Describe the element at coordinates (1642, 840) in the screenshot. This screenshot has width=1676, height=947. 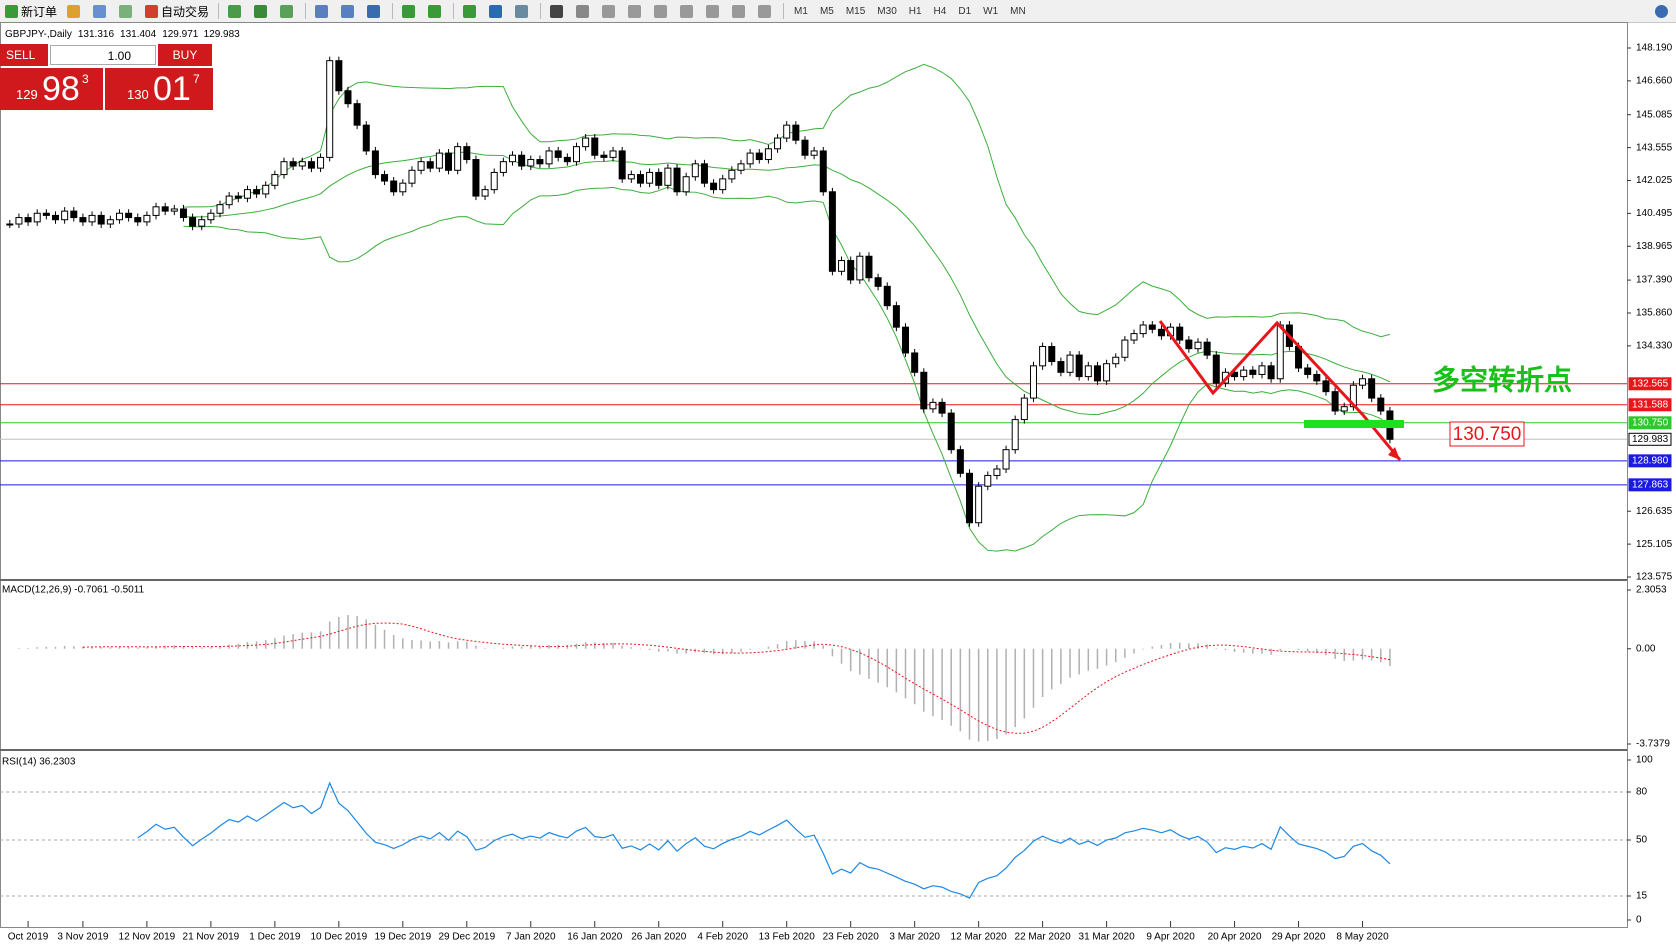
I see `y-tick-label: 50` at that location.